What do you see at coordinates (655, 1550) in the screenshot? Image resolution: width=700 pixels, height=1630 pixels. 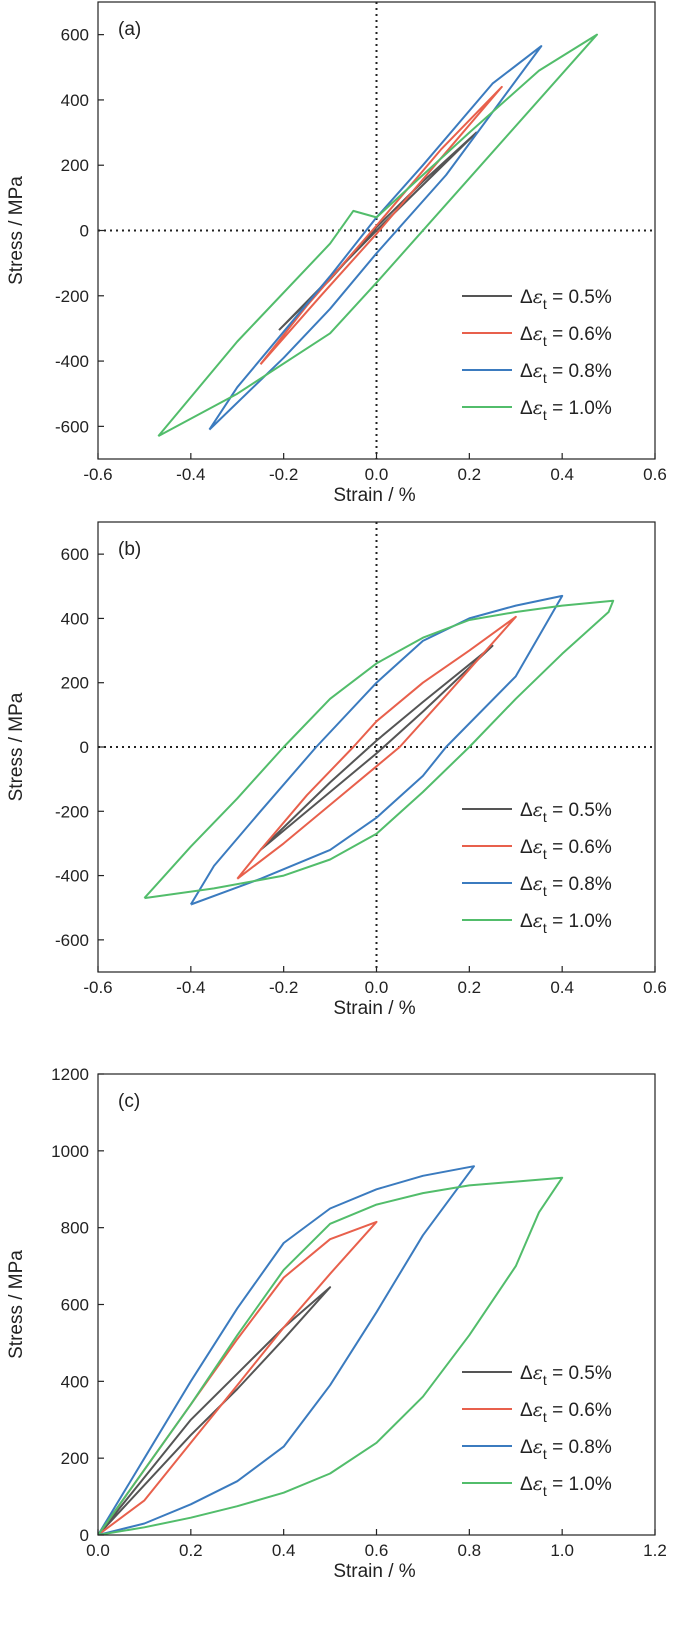 I see `x-tick-label: 1.2` at bounding box center [655, 1550].